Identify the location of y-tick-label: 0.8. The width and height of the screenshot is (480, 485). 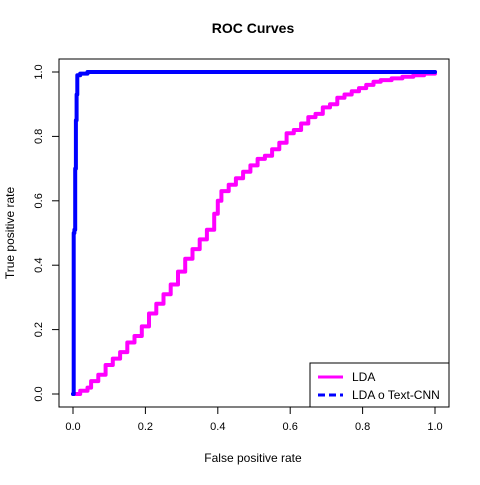
(39, 136).